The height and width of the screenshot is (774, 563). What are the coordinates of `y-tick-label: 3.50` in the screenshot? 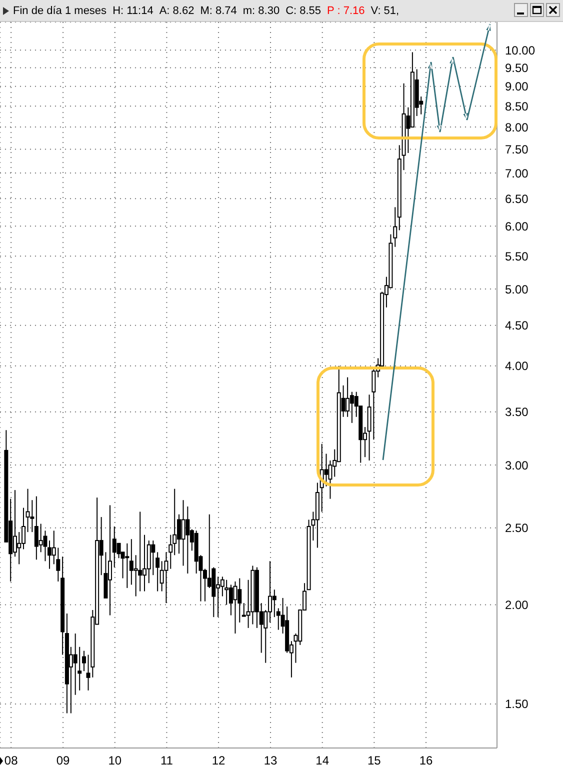 It's located at (517, 412).